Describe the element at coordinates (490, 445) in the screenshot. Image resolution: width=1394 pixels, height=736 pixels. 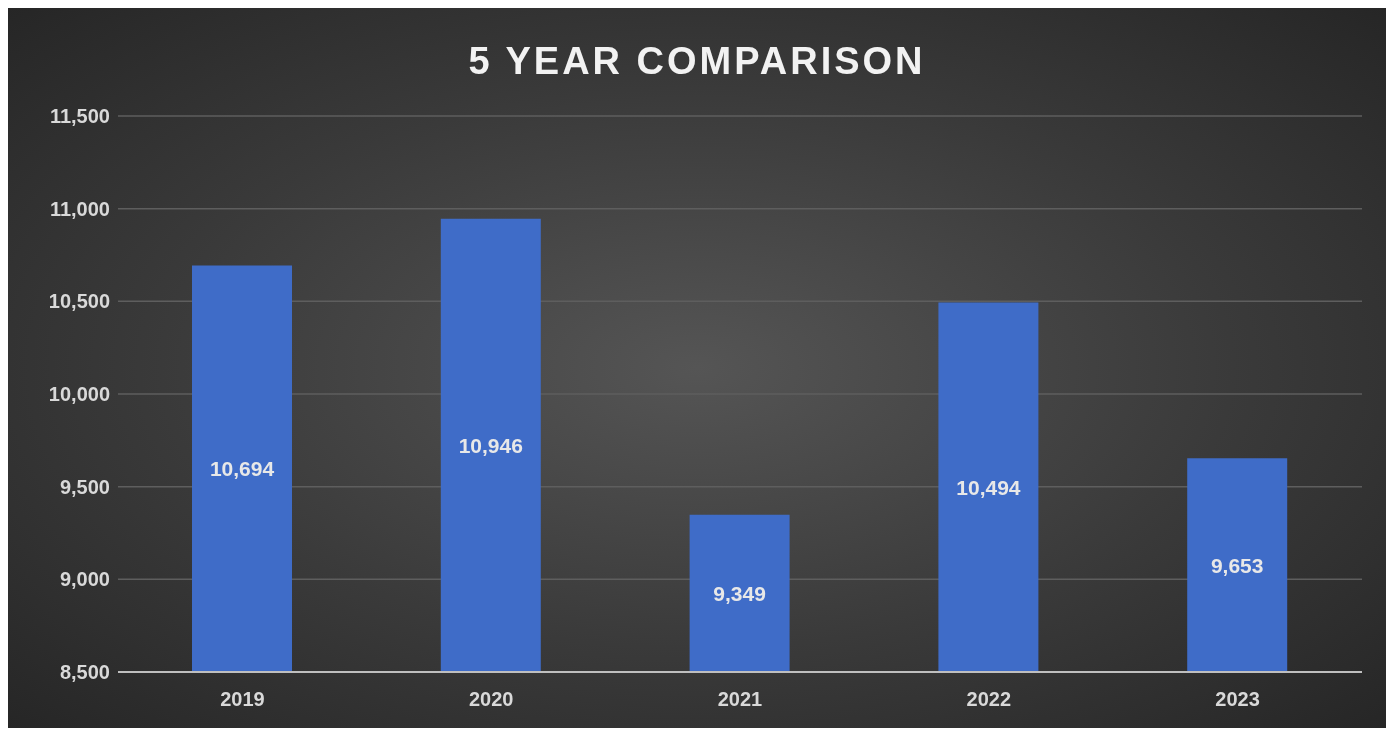
I see `data-label: 10,946` at that location.